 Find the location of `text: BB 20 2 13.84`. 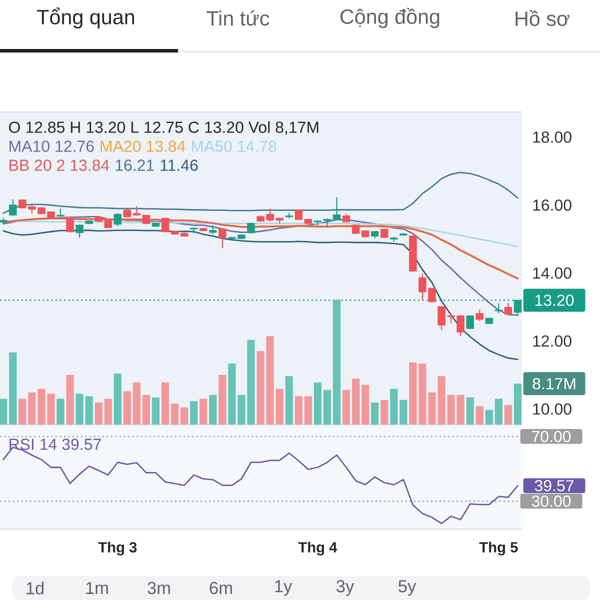

text: BB 20 2 13.84 is located at coordinates (60, 165).